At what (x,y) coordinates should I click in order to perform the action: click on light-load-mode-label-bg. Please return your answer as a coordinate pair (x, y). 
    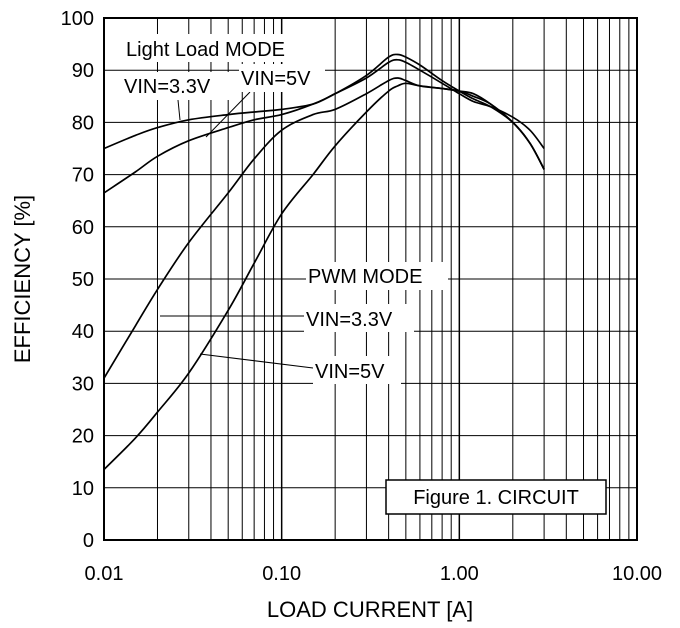
    Looking at the image, I should click on (222, 48).